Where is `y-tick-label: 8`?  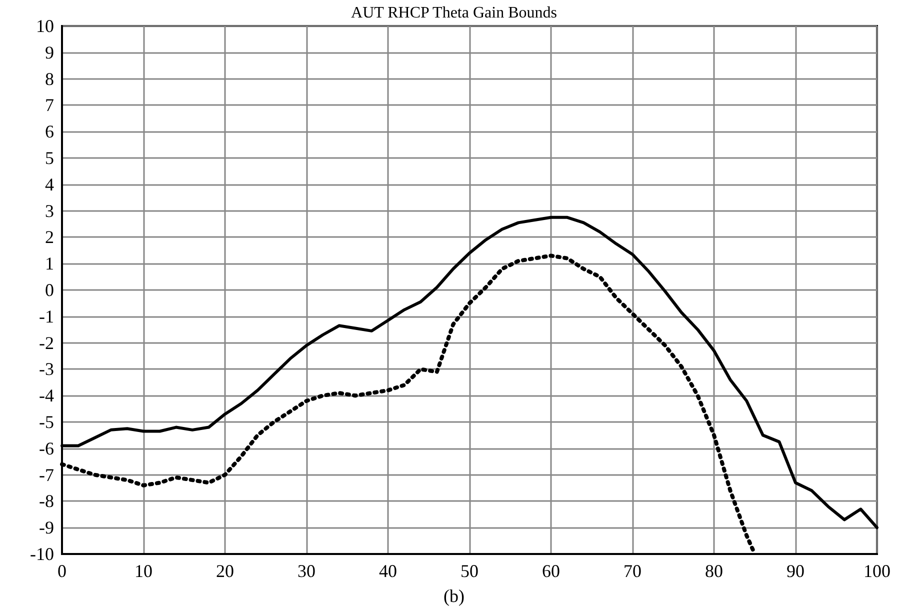 y-tick-label: 8 is located at coordinates (49, 78).